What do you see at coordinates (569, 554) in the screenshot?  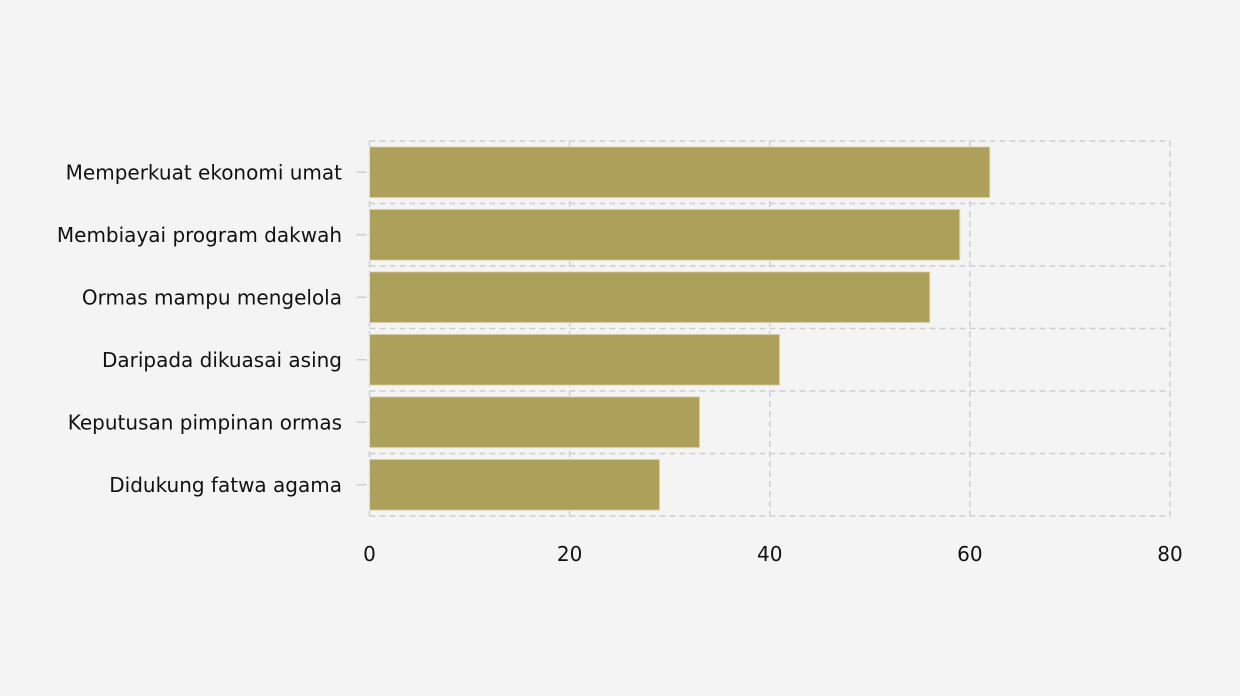 I see `x-tick-label: 20` at bounding box center [569, 554].